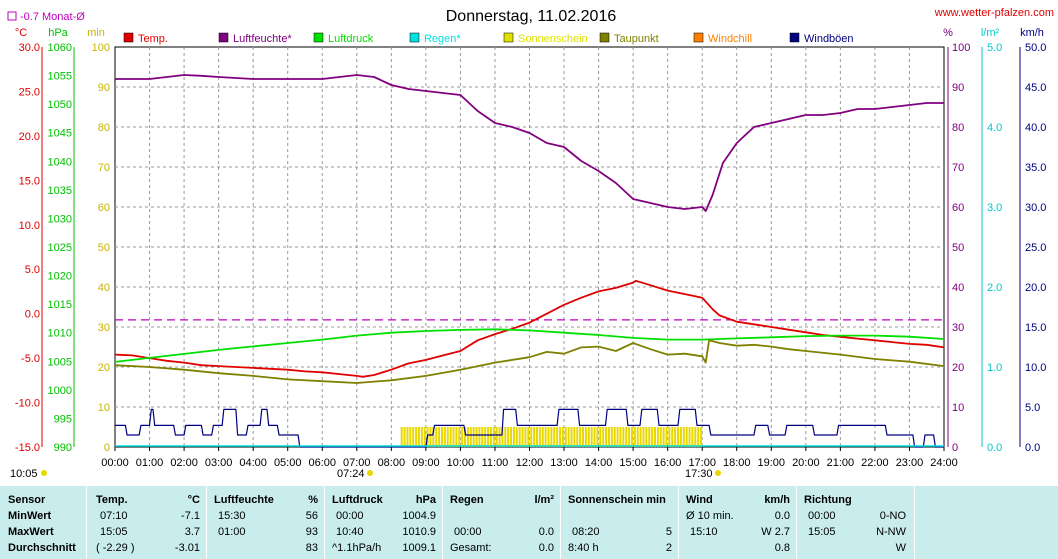 This screenshot has height=559, width=1058. What do you see at coordinates (104, 328) in the screenshot?
I see `sun-tick-label: 30` at bounding box center [104, 328].